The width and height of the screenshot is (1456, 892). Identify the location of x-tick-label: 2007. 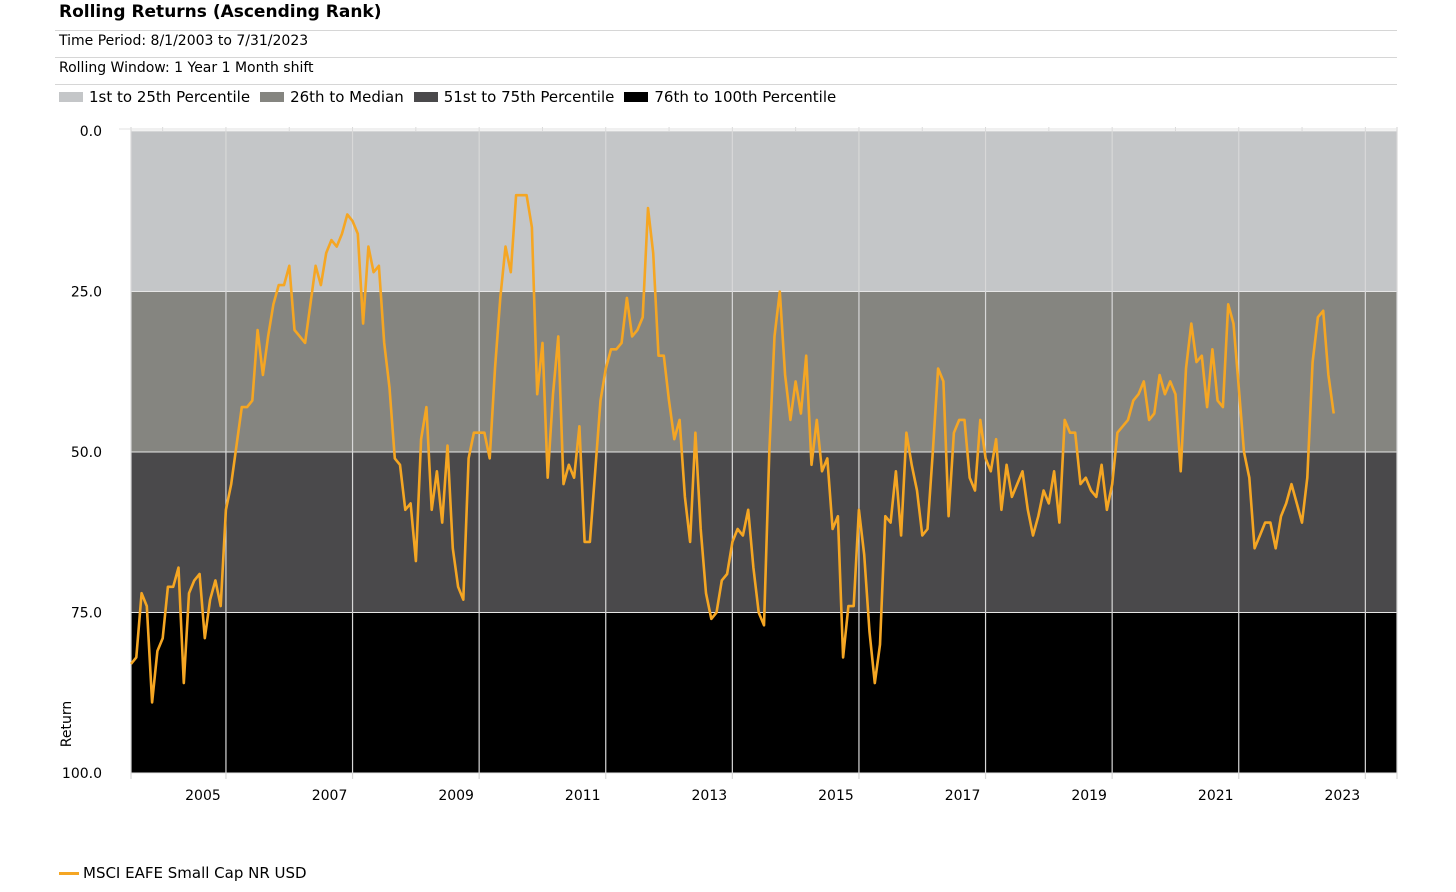
(330, 796).